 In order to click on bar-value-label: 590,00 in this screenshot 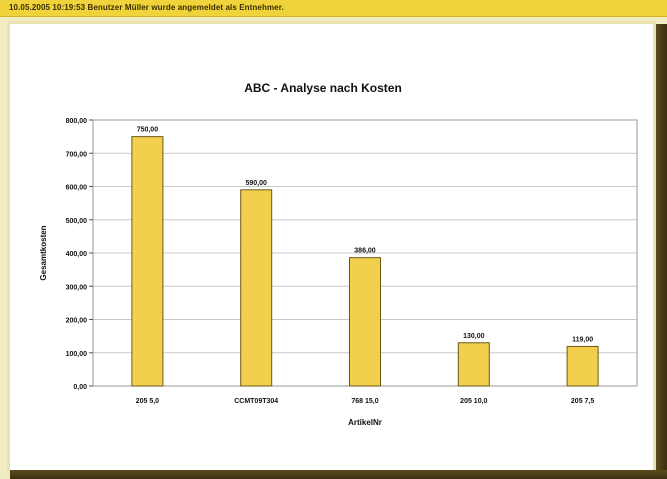, I will do `click(256, 183)`.